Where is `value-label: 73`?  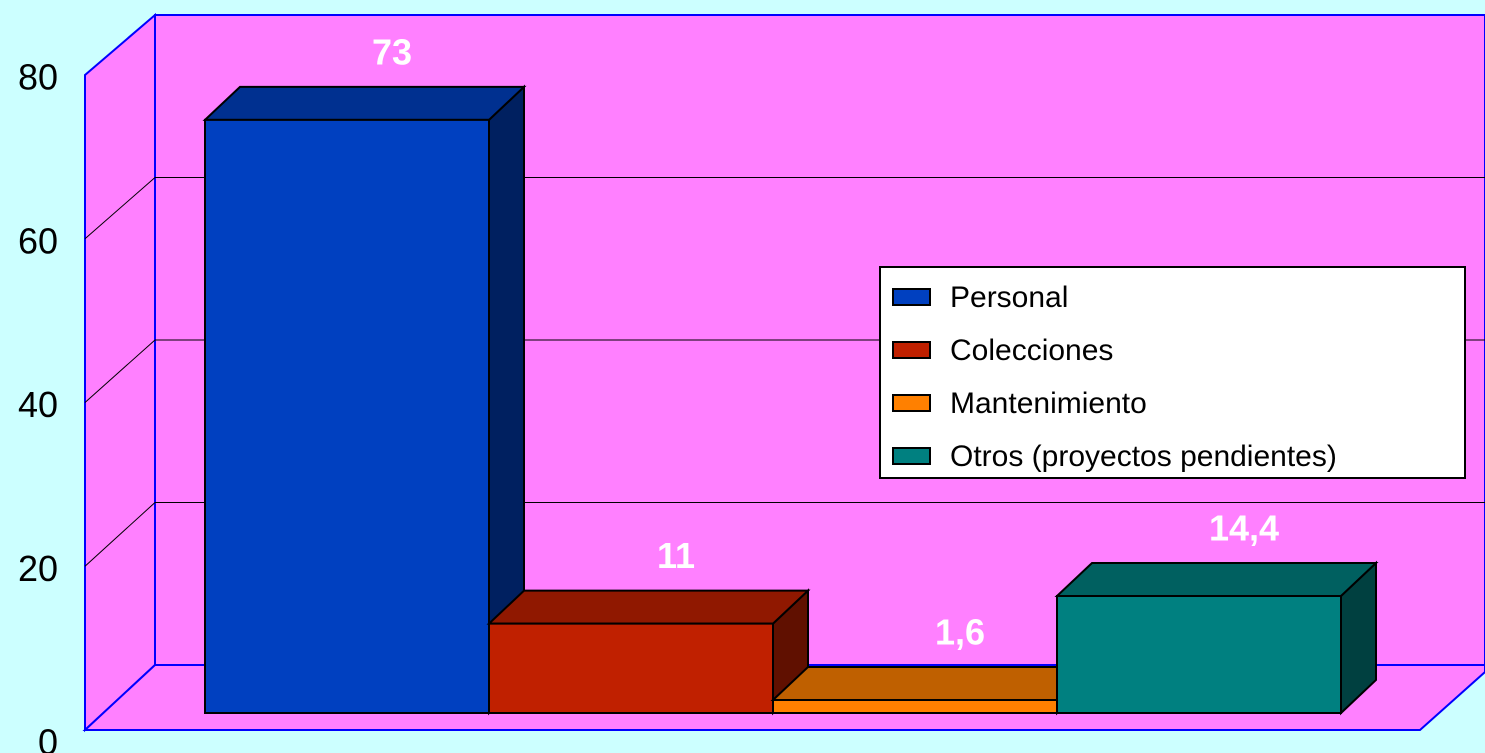
value-label: 73 is located at coordinates (392, 51).